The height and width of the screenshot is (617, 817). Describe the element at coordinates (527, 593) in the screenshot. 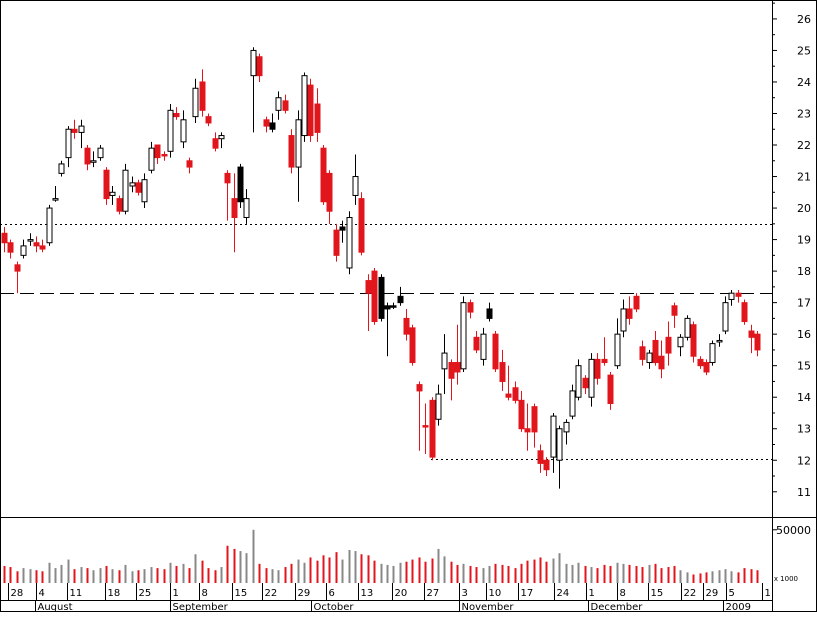

I see `x-day-tick-label: 17` at that location.